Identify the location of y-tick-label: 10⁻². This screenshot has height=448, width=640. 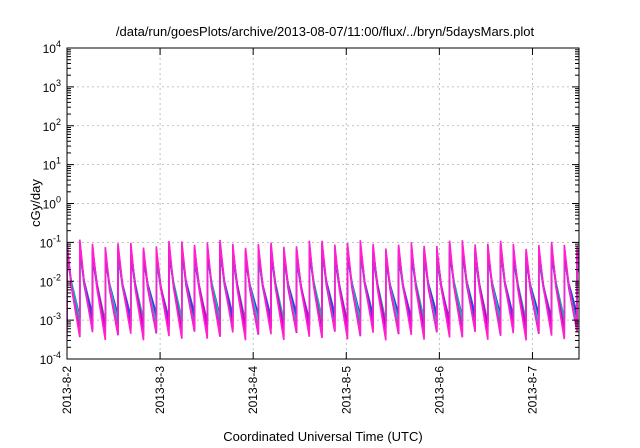
(50, 280).